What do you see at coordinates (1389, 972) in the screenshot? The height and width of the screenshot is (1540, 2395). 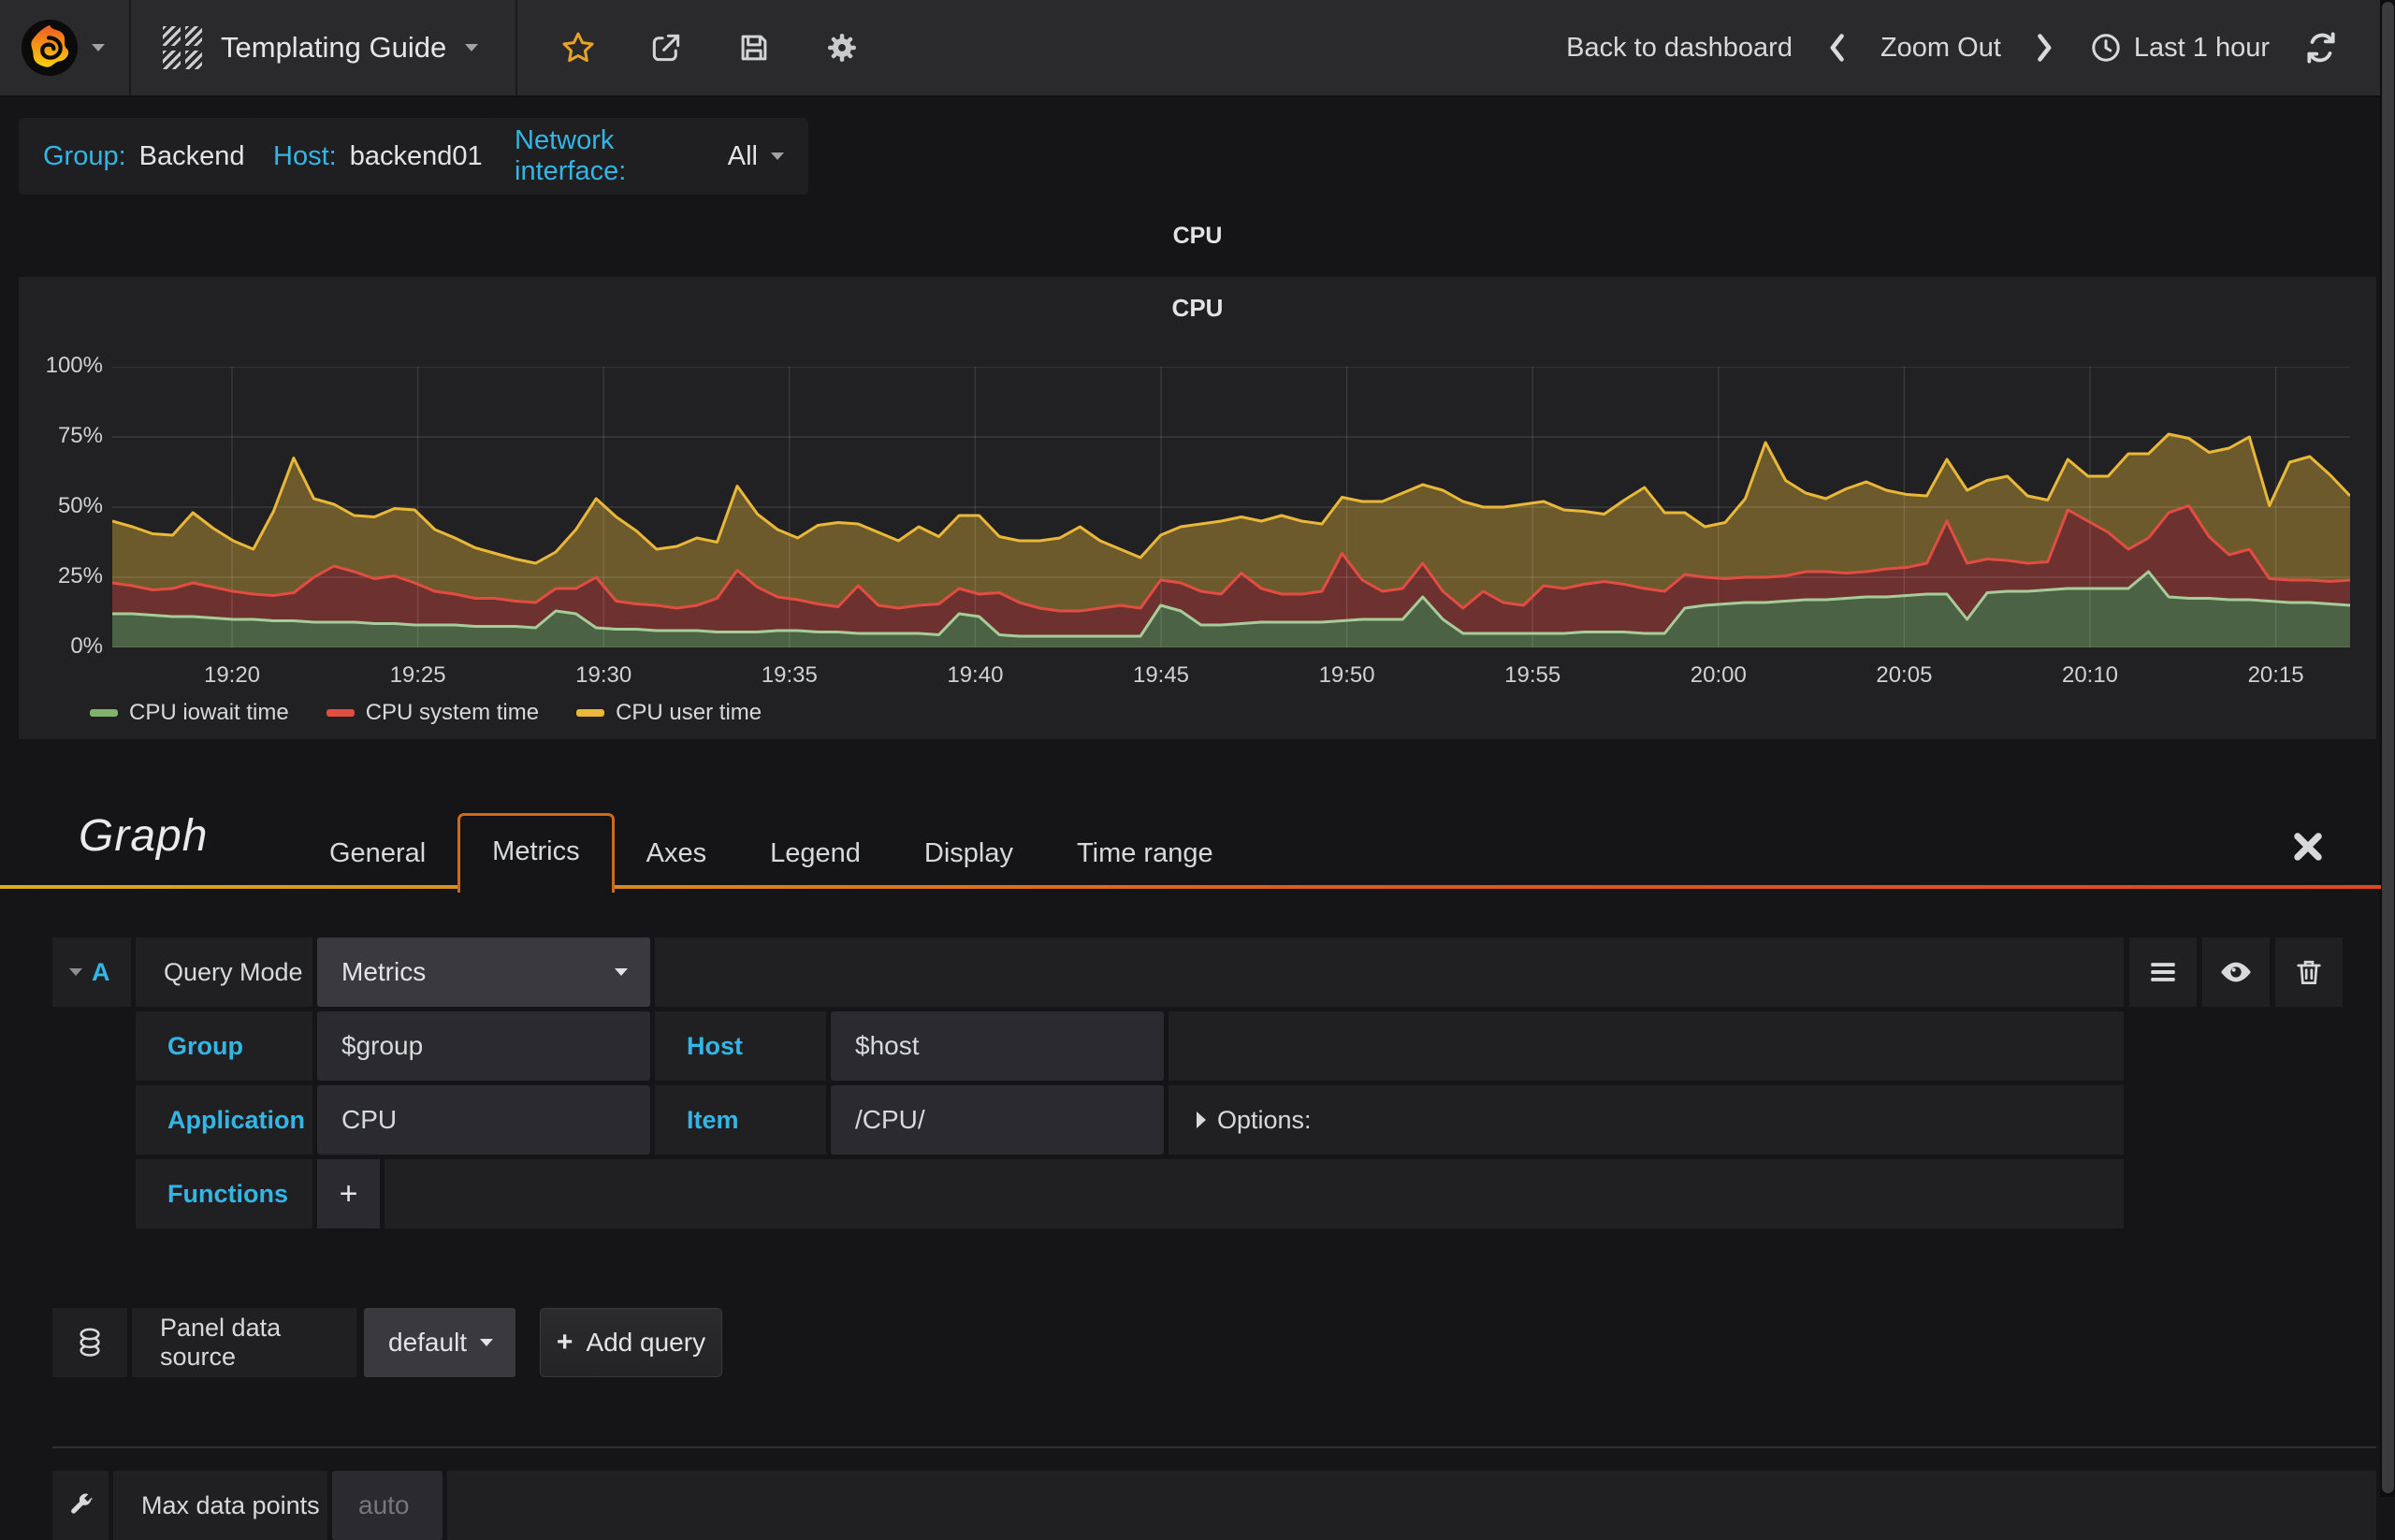 I see `query-row-spacer` at bounding box center [1389, 972].